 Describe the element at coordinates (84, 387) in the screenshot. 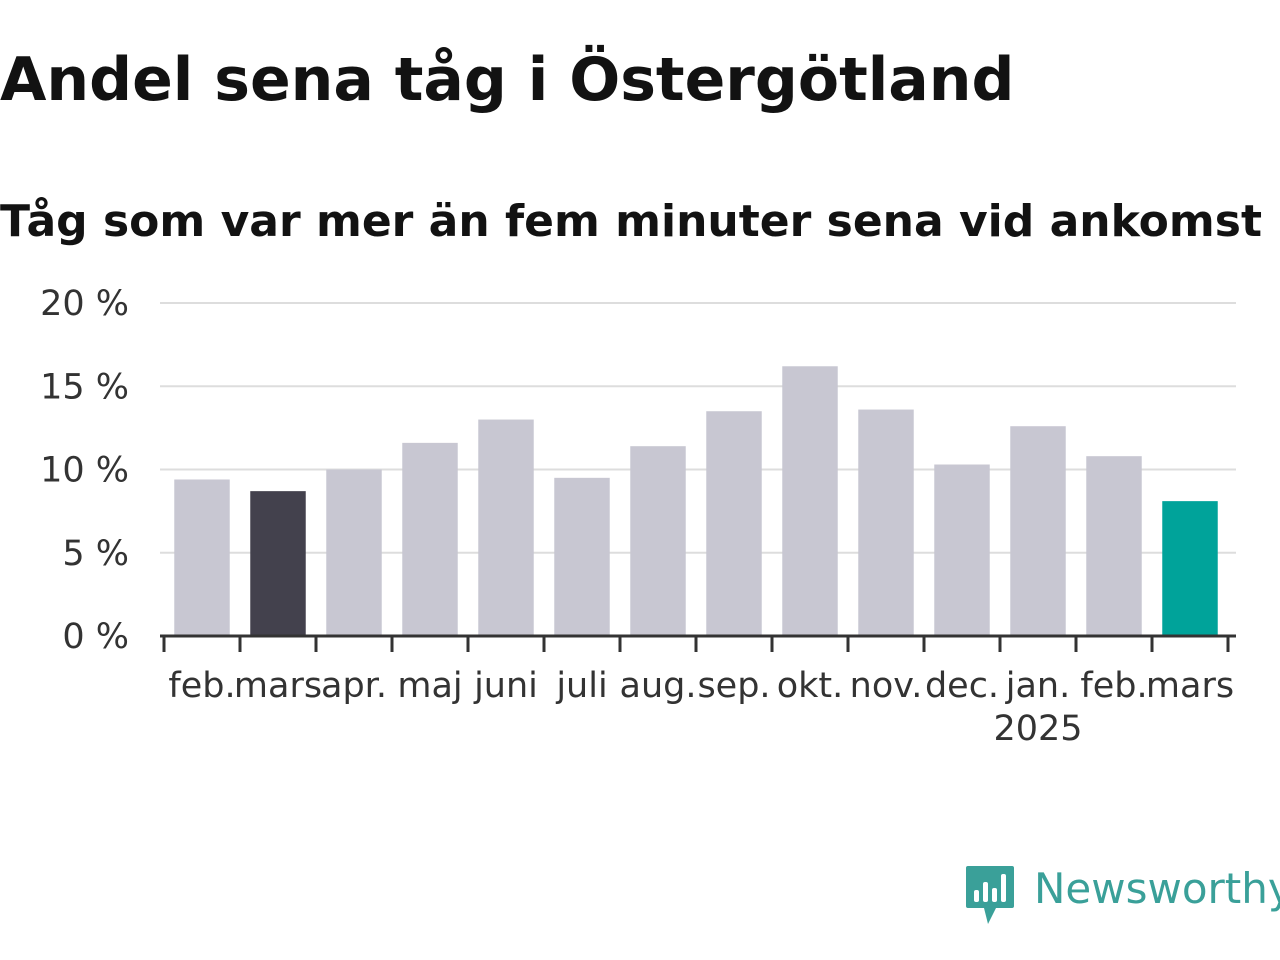

I see `y-tick-label: 15 %` at that location.